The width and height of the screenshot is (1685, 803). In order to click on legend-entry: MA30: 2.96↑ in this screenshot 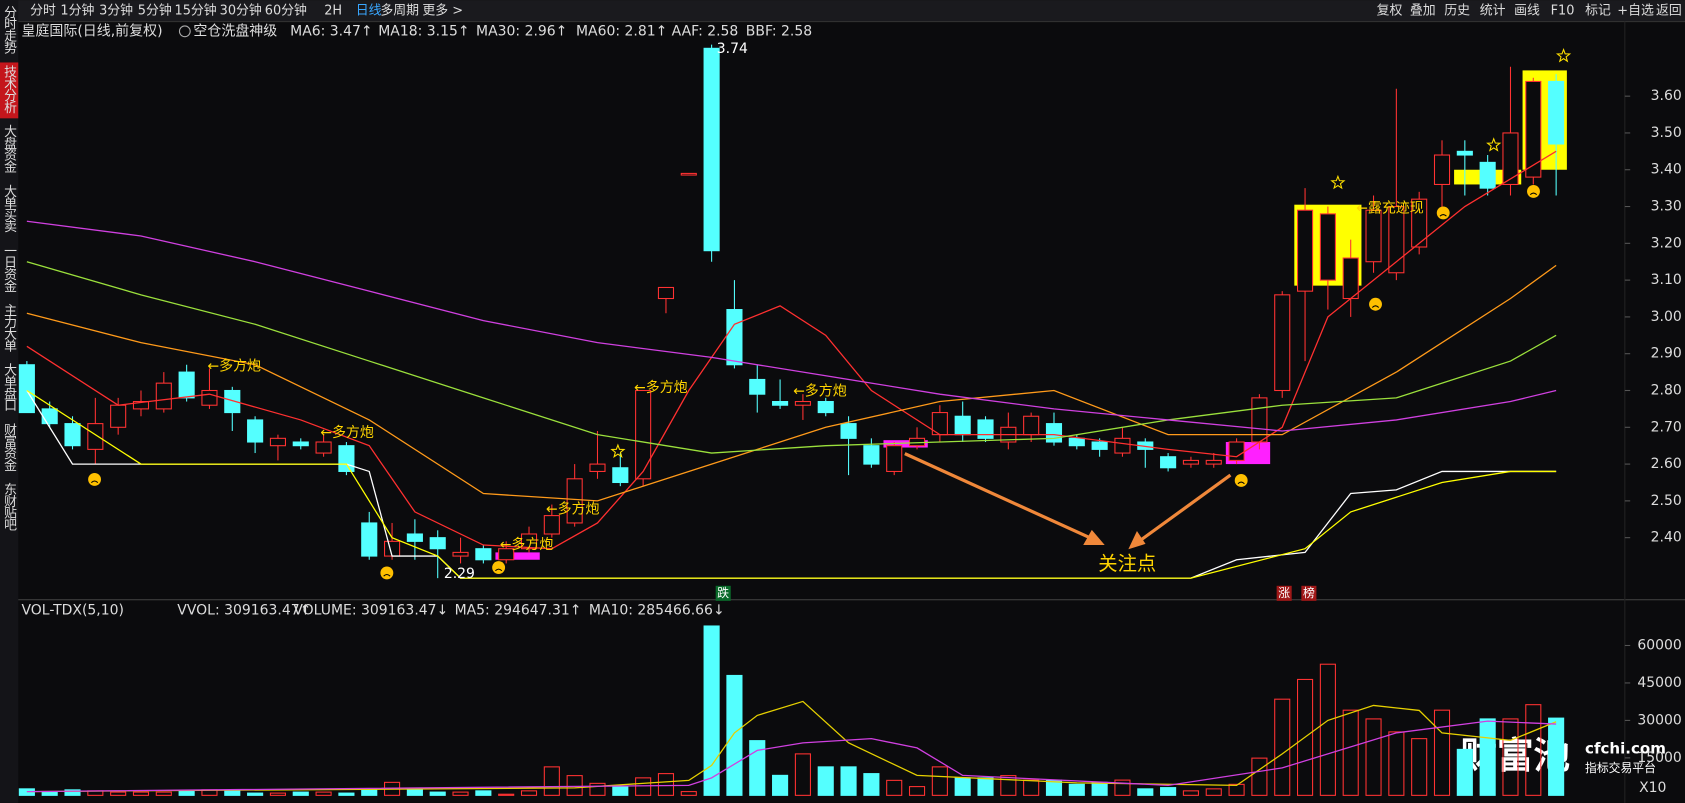, I will do `click(521, 31)`.